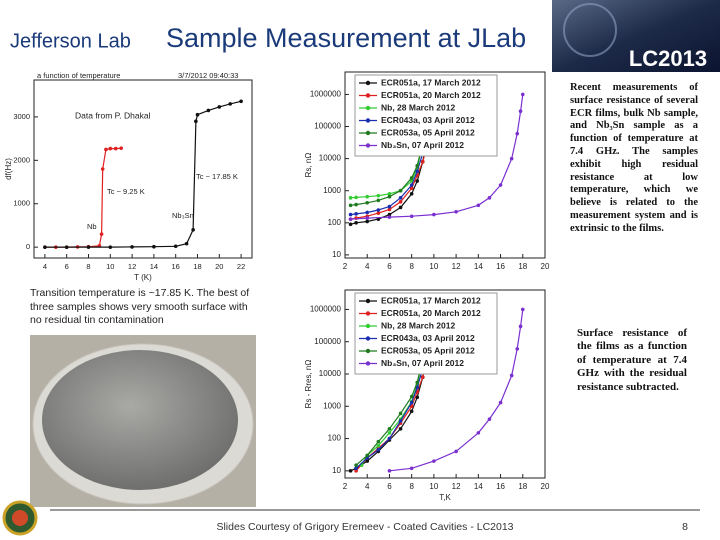  Describe the element at coordinates (28, 246) in the screenshot. I see `y-tick-label: 0` at that location.